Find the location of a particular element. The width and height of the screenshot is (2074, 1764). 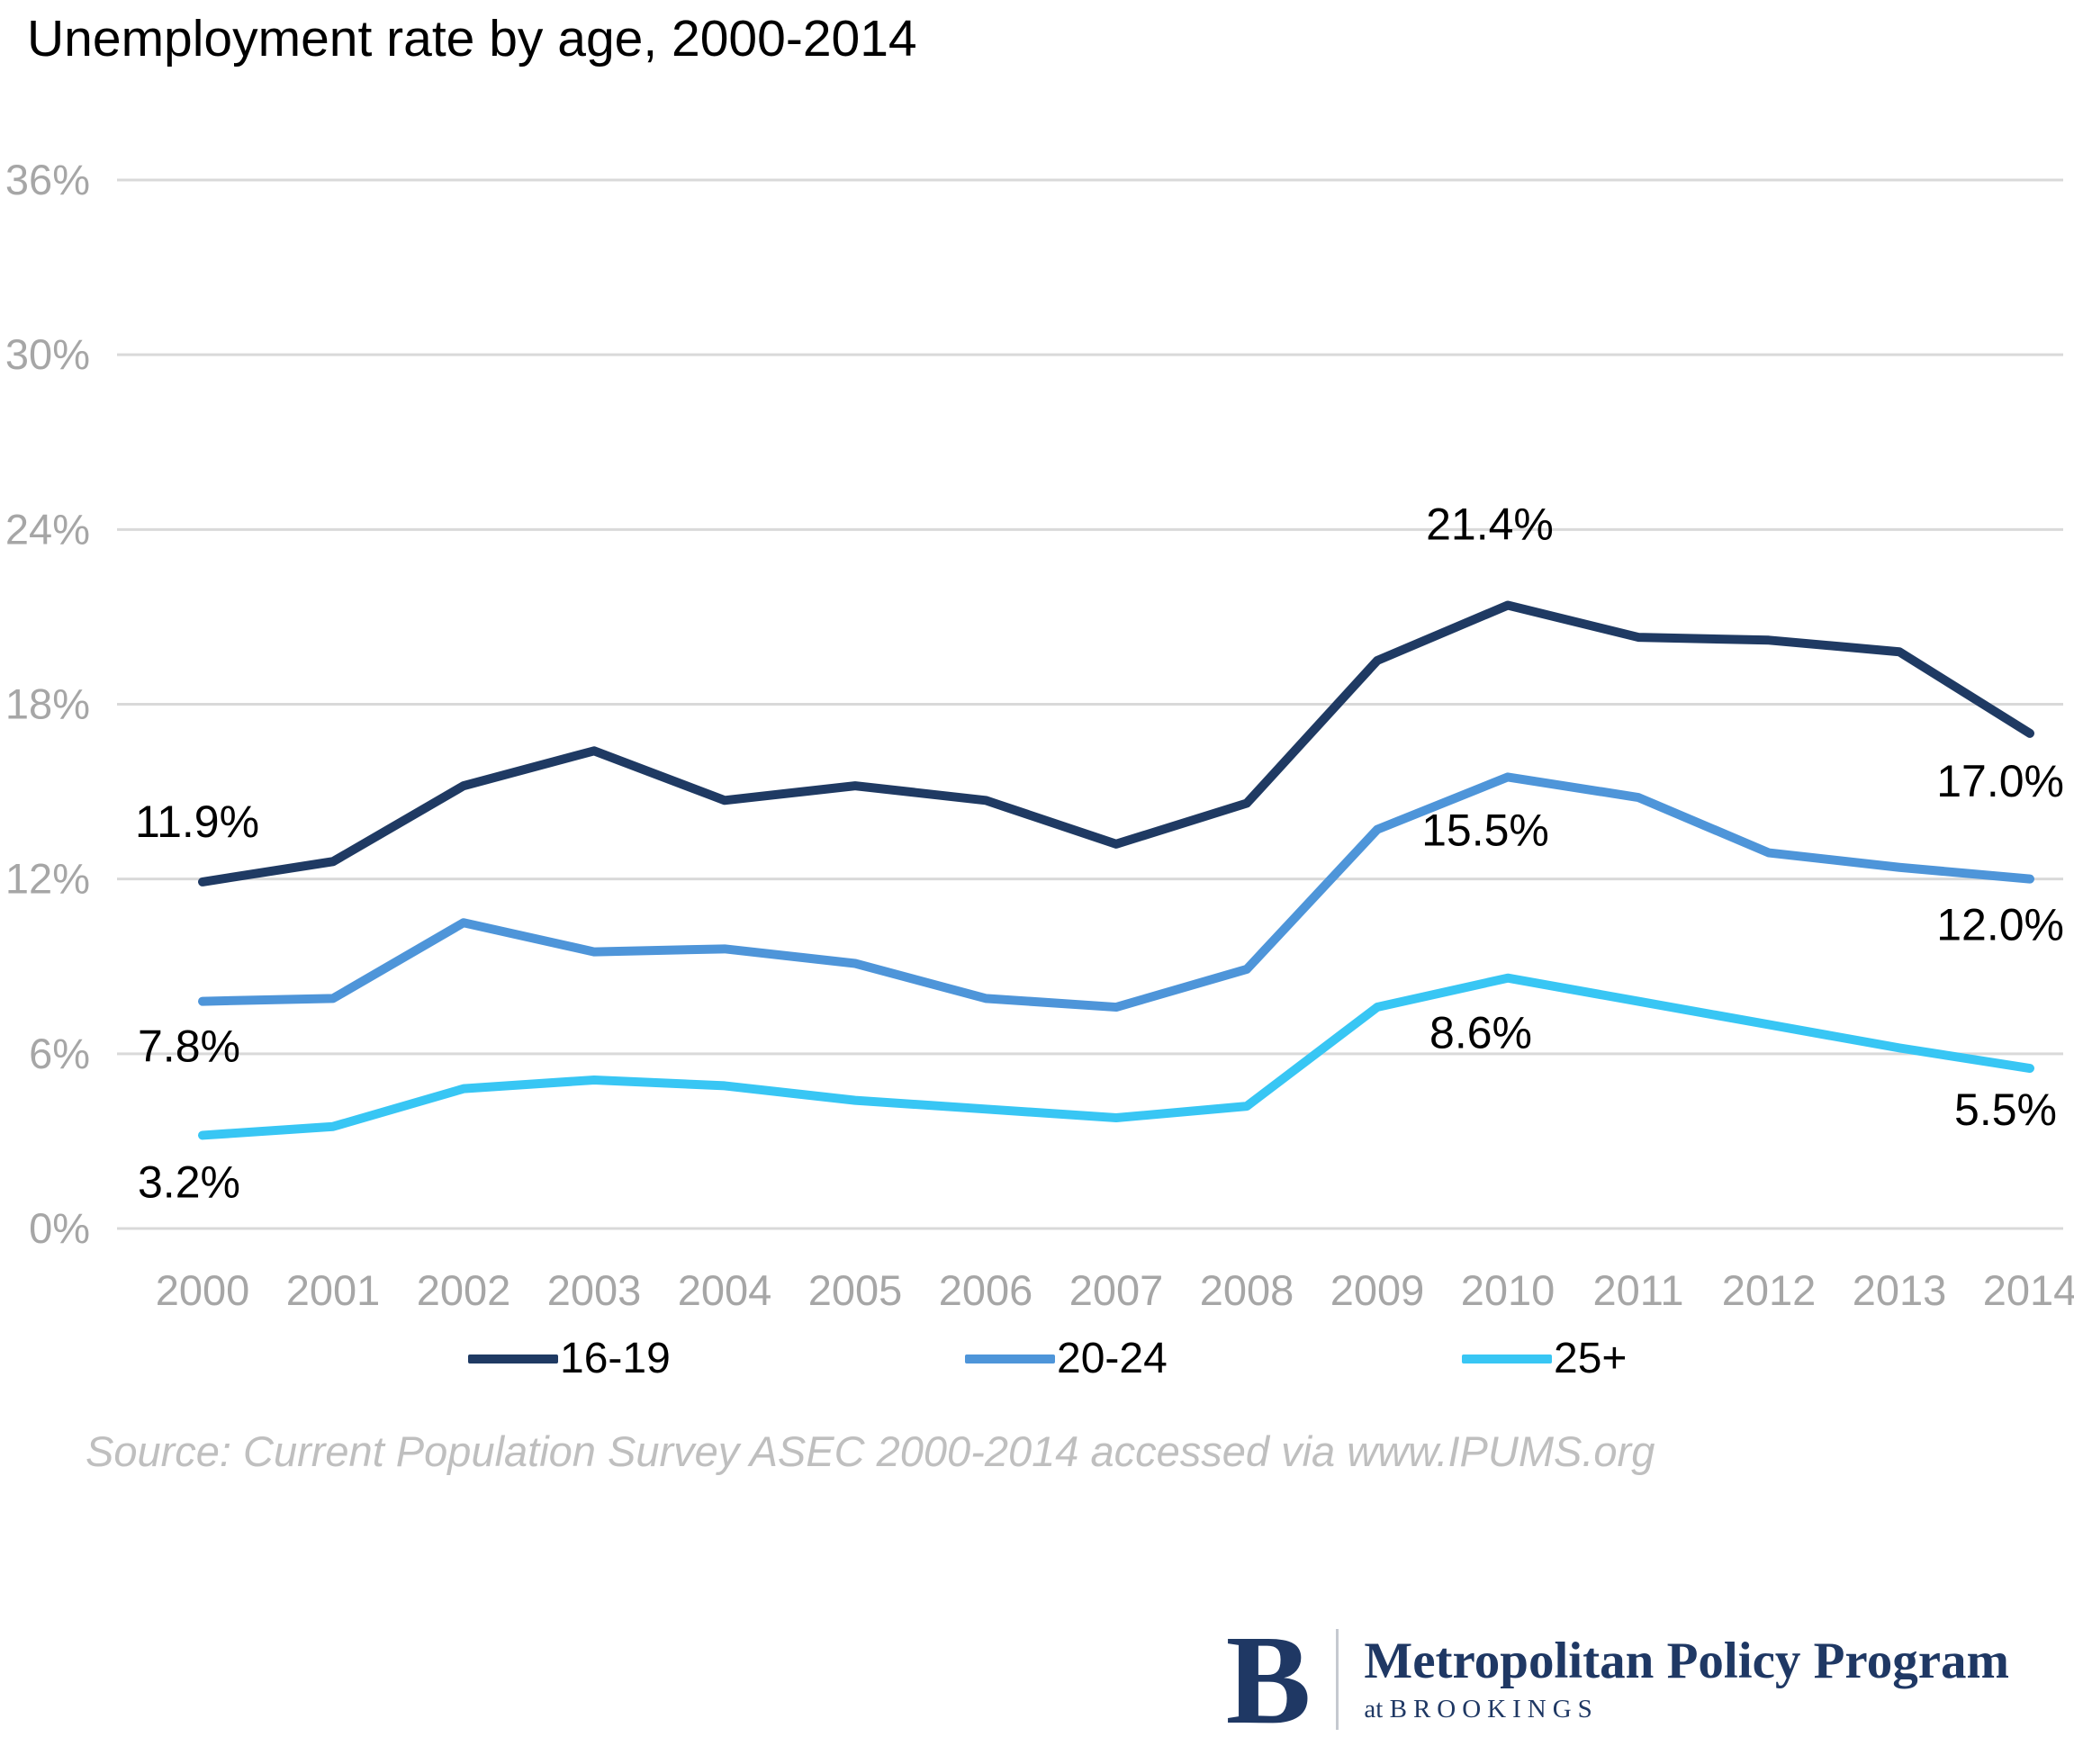

data-label: 3.2% is located at coordinates (189, 1181).